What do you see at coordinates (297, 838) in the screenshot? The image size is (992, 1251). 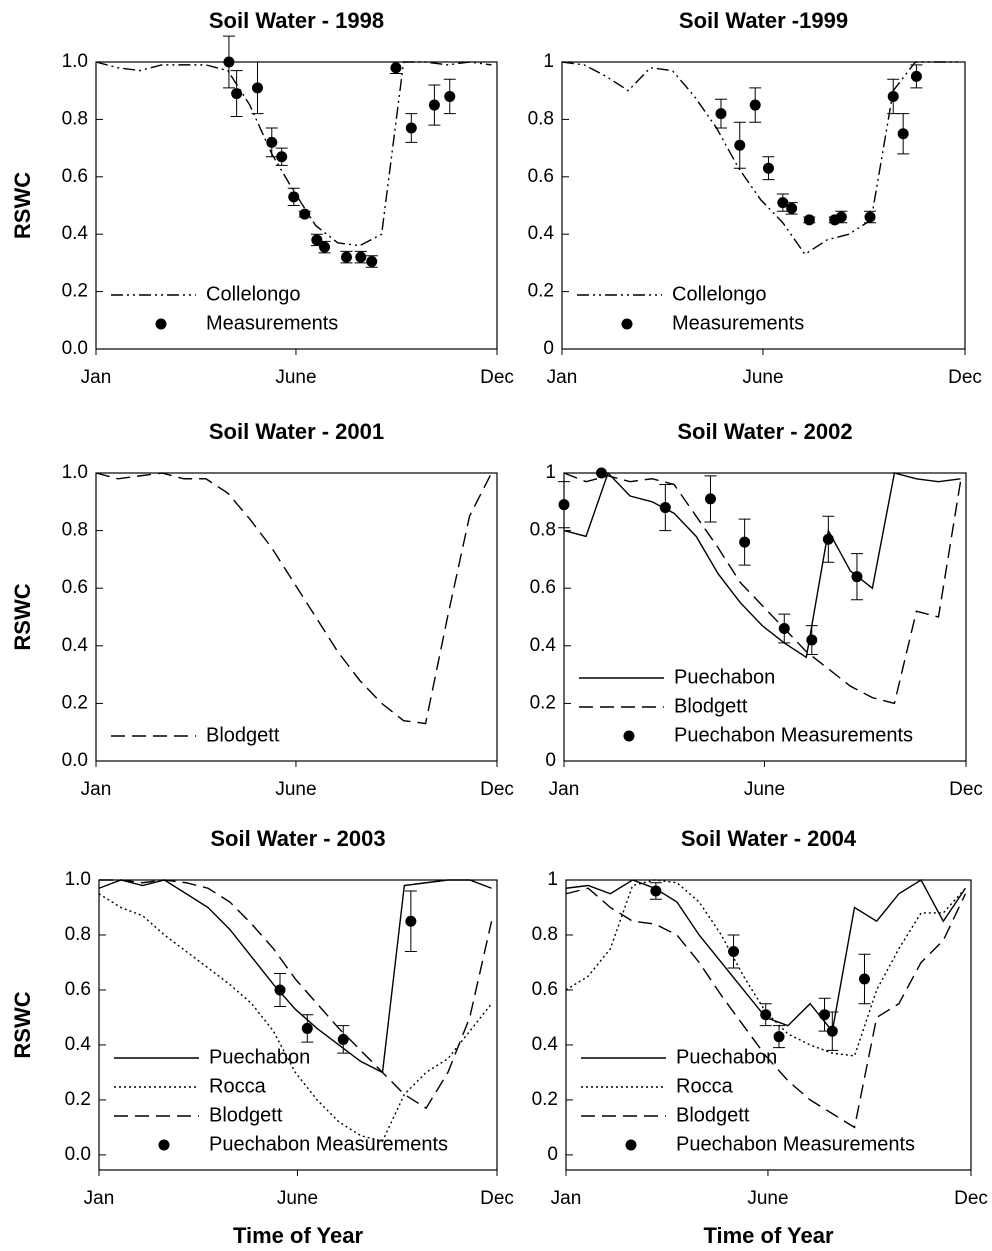 I see `chart-title: Soil Water - 2003` at bounding box center [297, 838].